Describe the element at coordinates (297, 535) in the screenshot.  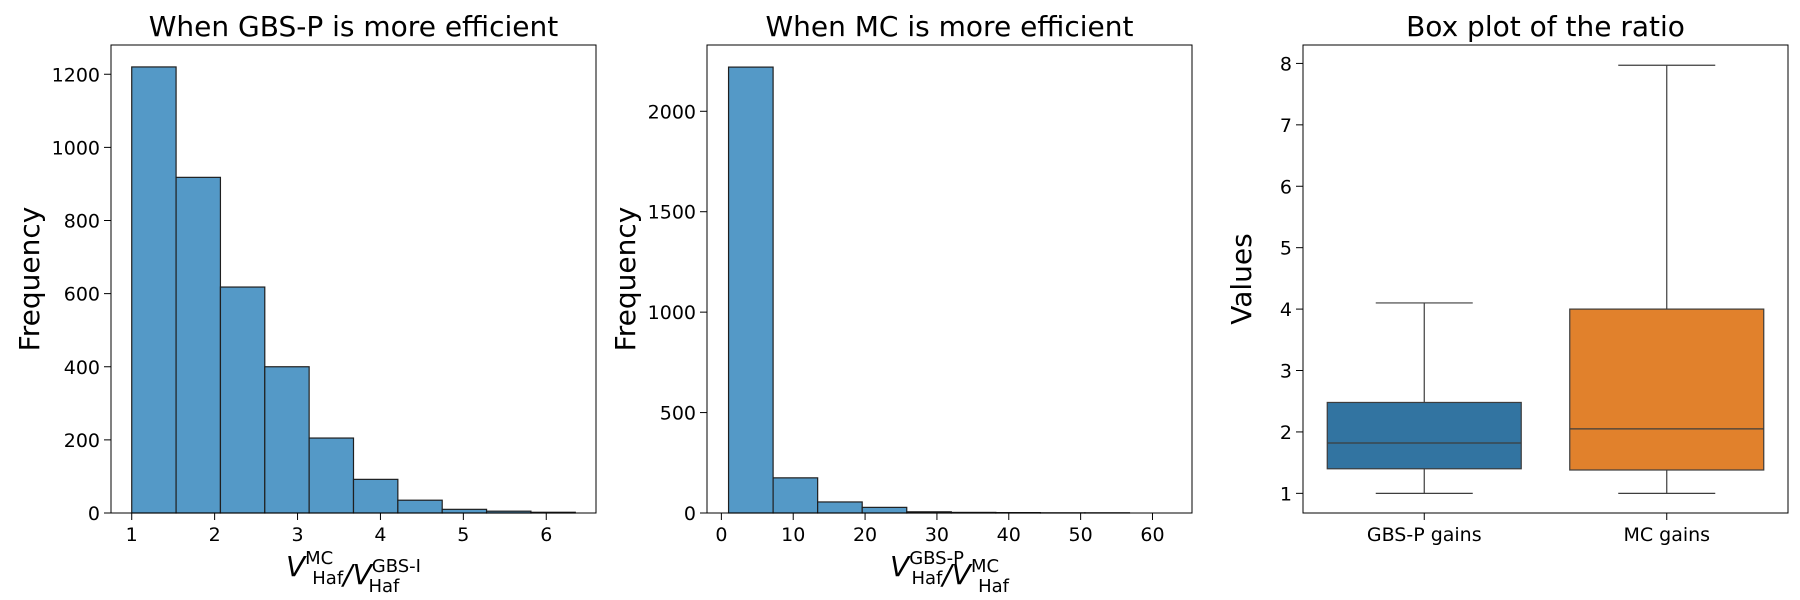
I see `x-tick-label: 3` at that location.